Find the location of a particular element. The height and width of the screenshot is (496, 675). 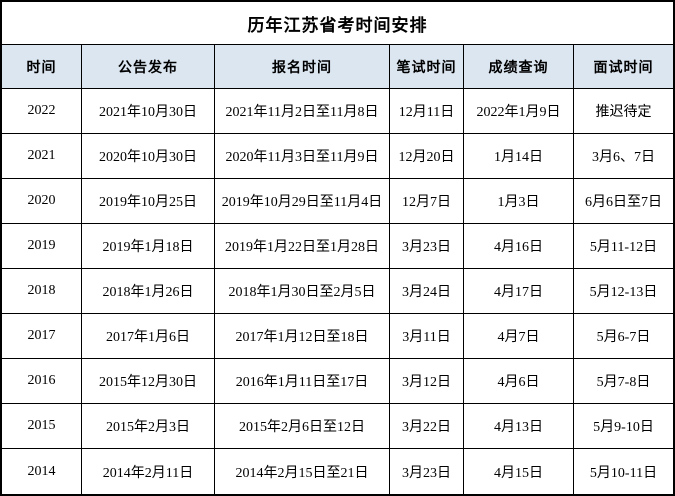

cell-announcement: 2014年2月11日 is located at coordinates (148, 471).